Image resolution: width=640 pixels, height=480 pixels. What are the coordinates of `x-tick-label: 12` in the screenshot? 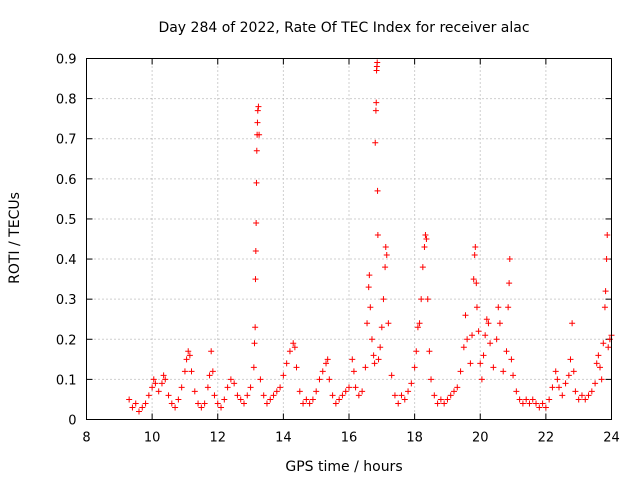 It's located at (217, 438).